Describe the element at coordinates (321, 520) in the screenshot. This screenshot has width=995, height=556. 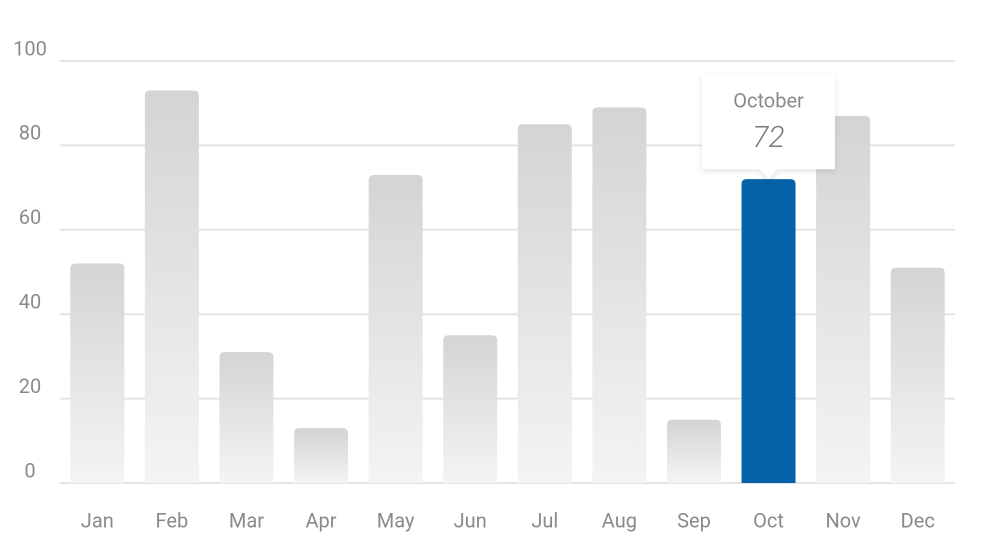
I see `x-tick-label: Apr` at that location.